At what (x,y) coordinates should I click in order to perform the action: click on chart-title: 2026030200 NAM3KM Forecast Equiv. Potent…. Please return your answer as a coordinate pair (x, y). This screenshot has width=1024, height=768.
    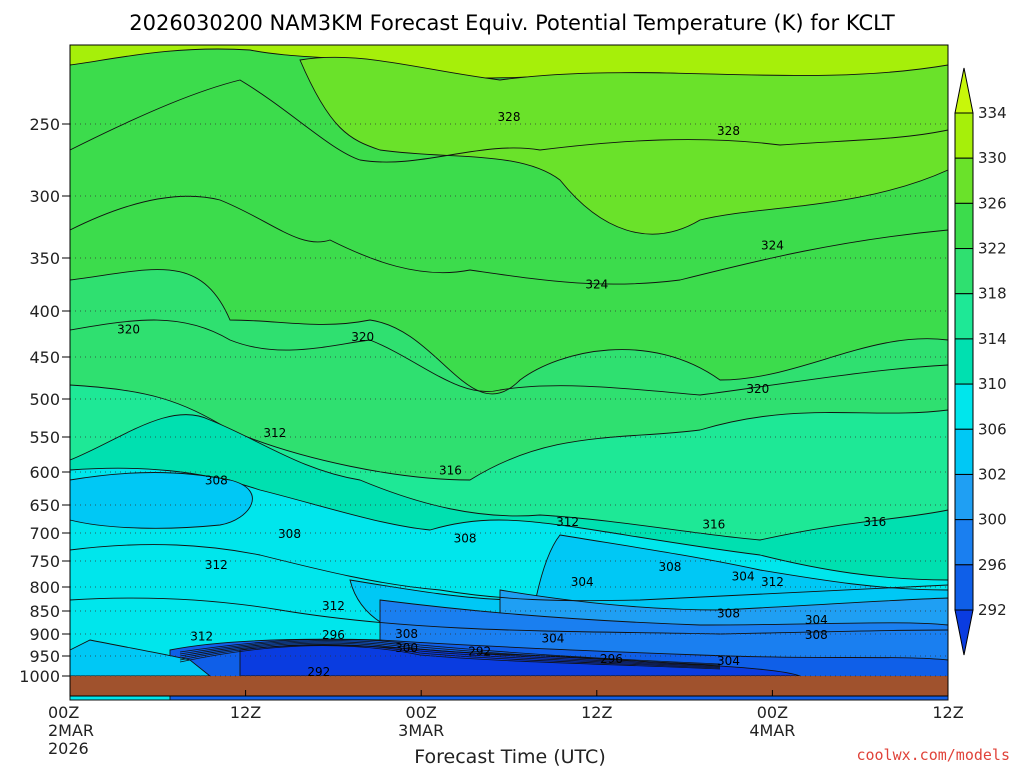
    Looking at the image, I should click on (512, 23).